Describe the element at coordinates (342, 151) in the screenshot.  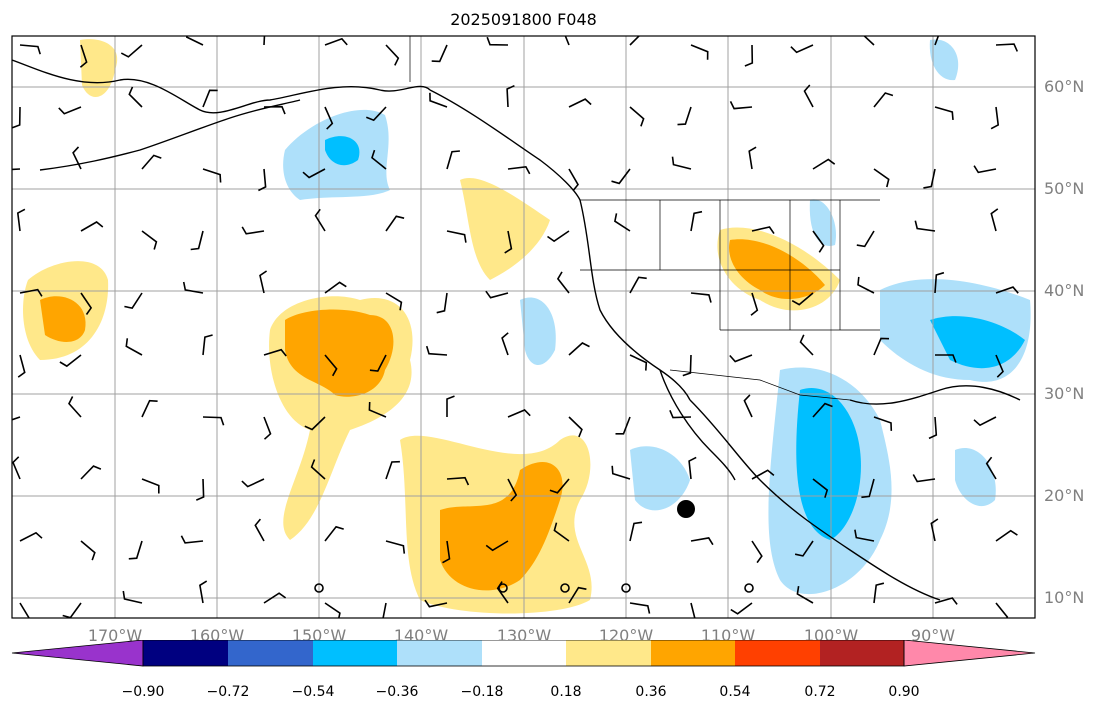
I see `negative-anomaly-core` at that location.